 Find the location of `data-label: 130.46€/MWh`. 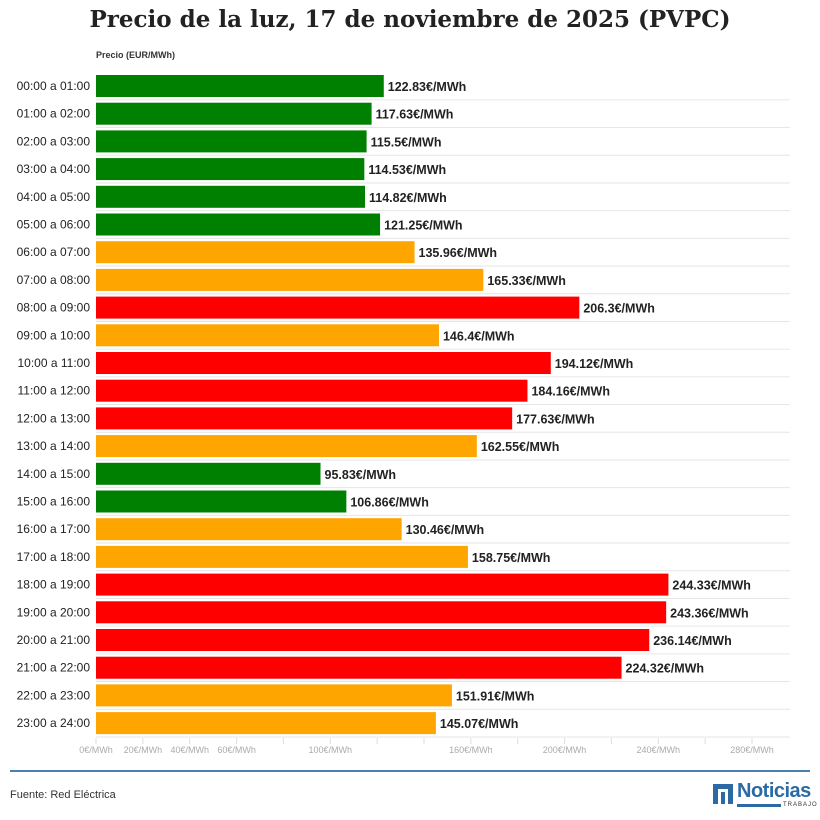

data-label: 130.46€/MWh is located at coordinates (445, 530).